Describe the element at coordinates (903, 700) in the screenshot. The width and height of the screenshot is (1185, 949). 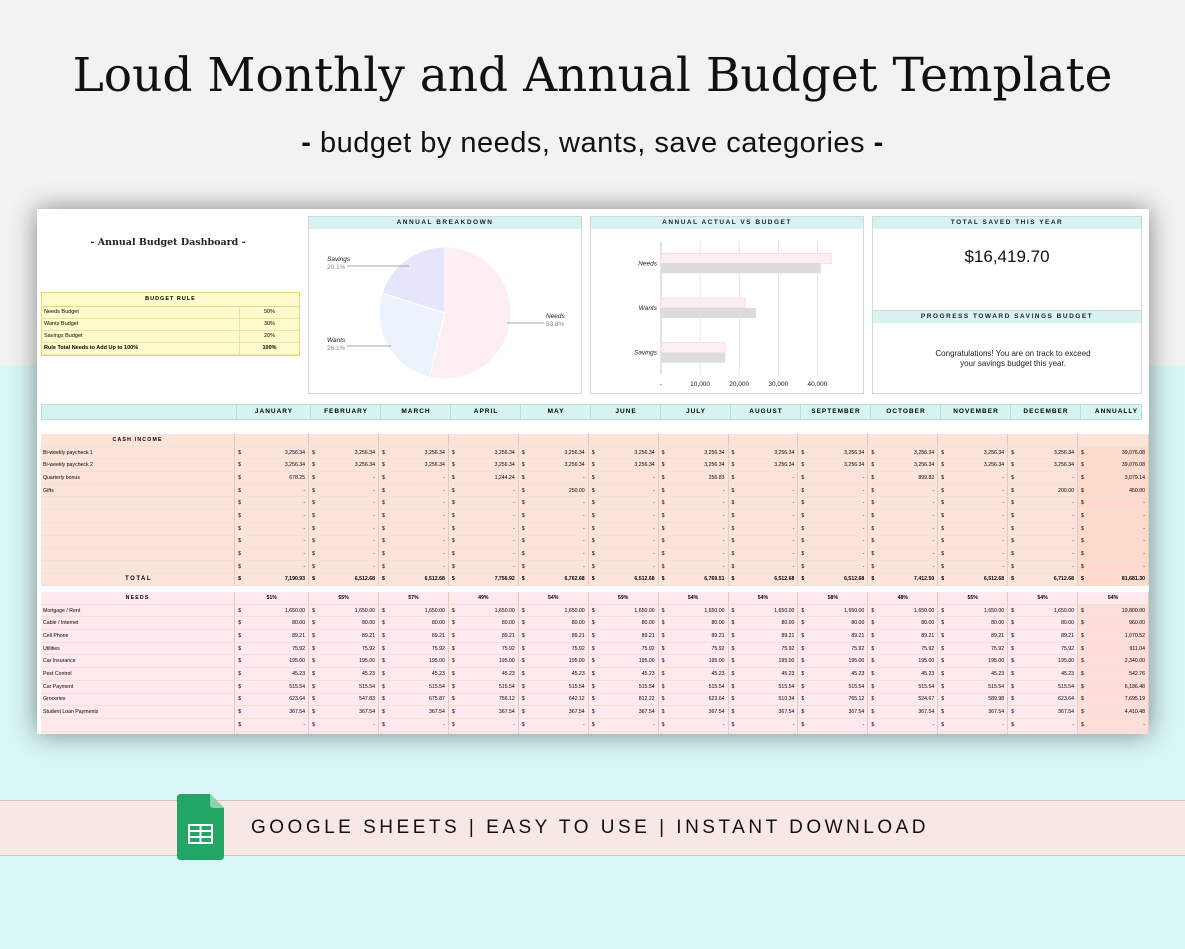
I see `amount-cell: $524.67` at that location.